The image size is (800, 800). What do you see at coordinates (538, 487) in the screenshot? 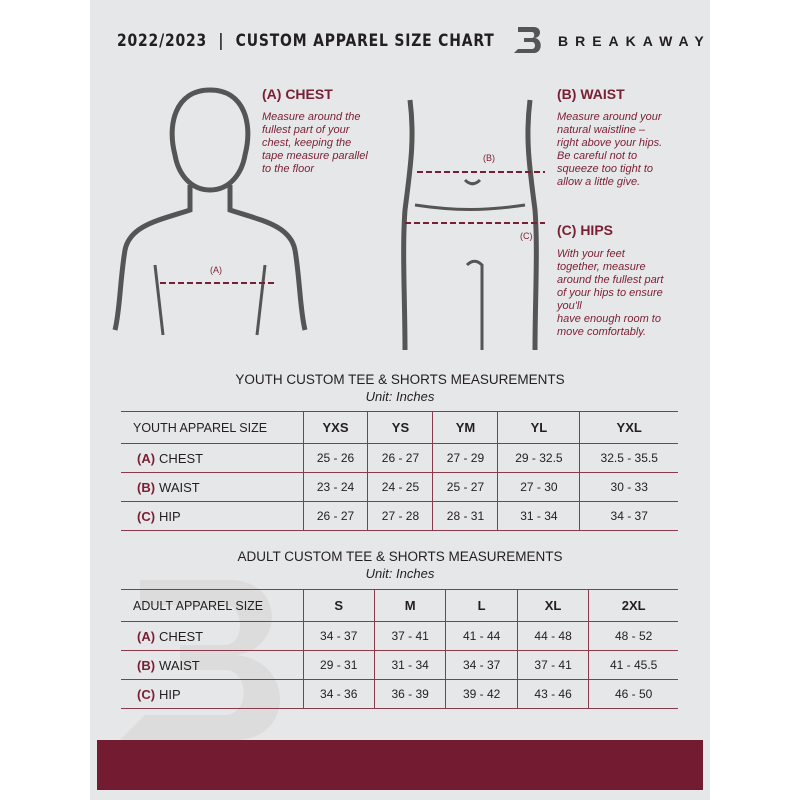
I see `measurement-value: 27 - 30` at bounding box center [538, 487].